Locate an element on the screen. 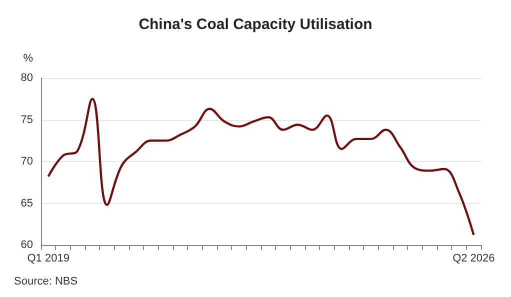  chart-title: China's Coal Capacity Utilisation is located at coordinates (255, 24).